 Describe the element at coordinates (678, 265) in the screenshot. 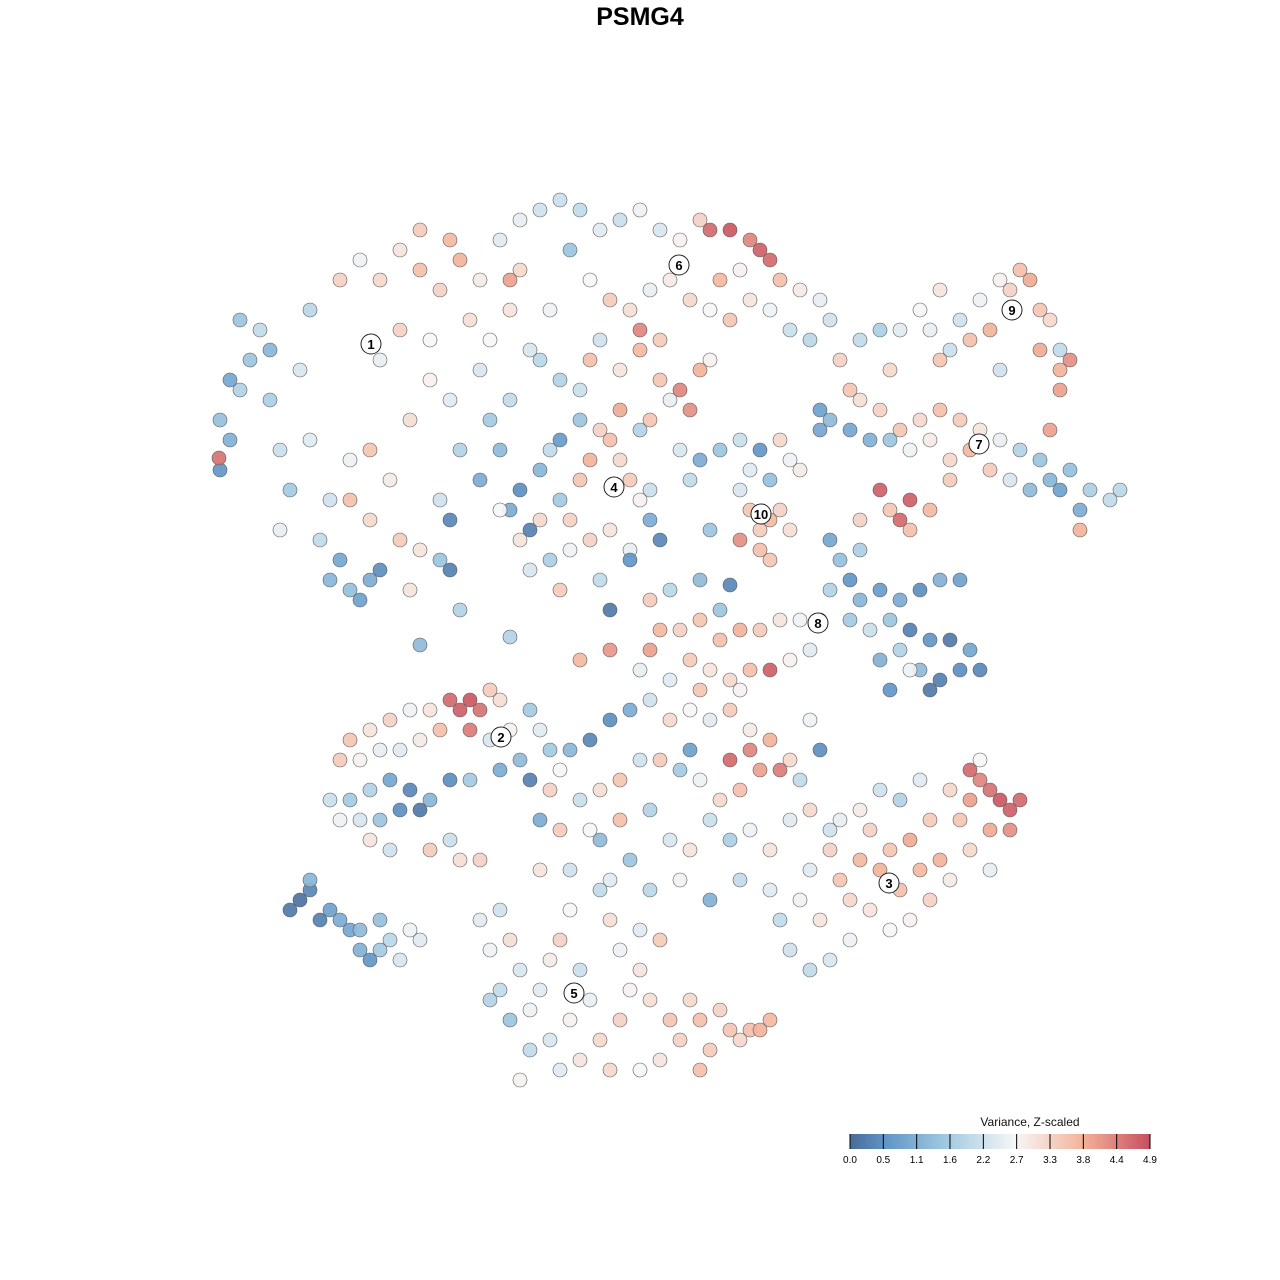

I see `cluster-label-text: 6` at that location.